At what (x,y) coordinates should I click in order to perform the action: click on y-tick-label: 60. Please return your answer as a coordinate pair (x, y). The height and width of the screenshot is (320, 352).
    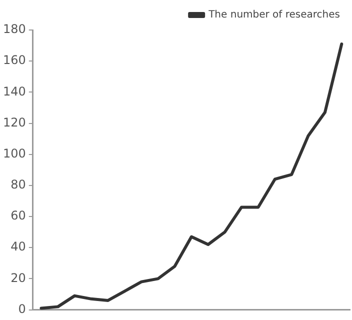
    Looking at the image, I should click on (18, 215).